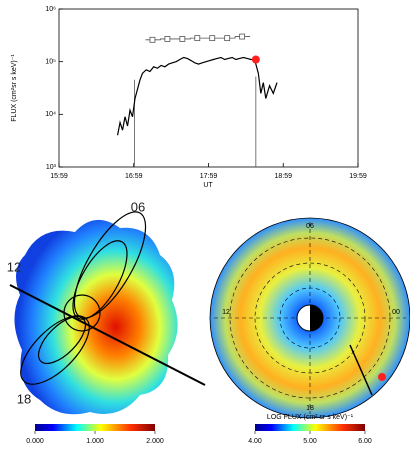 Image resolution: width=410 pixels, height=451 pixels. What do you see at coordinates (365, 441) in the screenshot?
I see `colorbar-tick-label: 6.00` at bounding box center [365, 441].